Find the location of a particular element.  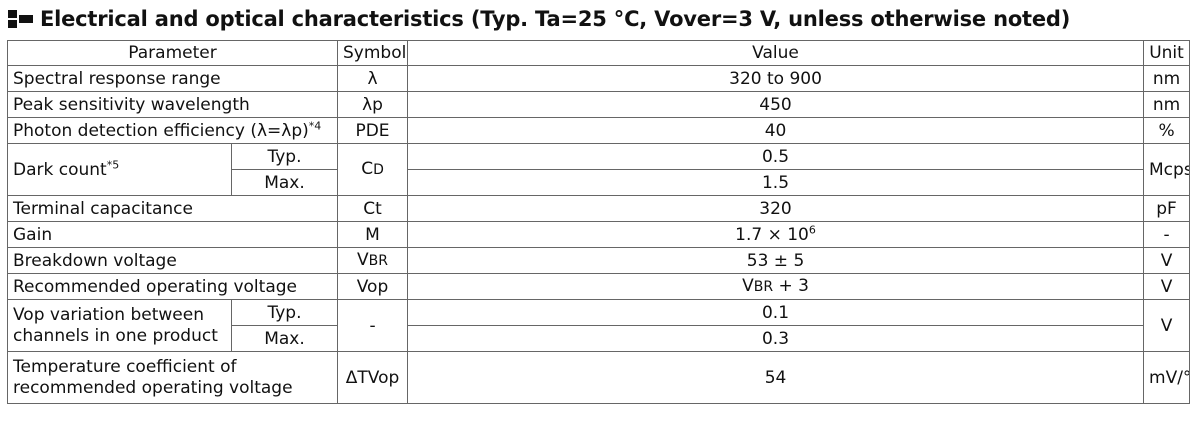

unit-cell: Mcps is located at coordinates (1167, 169).